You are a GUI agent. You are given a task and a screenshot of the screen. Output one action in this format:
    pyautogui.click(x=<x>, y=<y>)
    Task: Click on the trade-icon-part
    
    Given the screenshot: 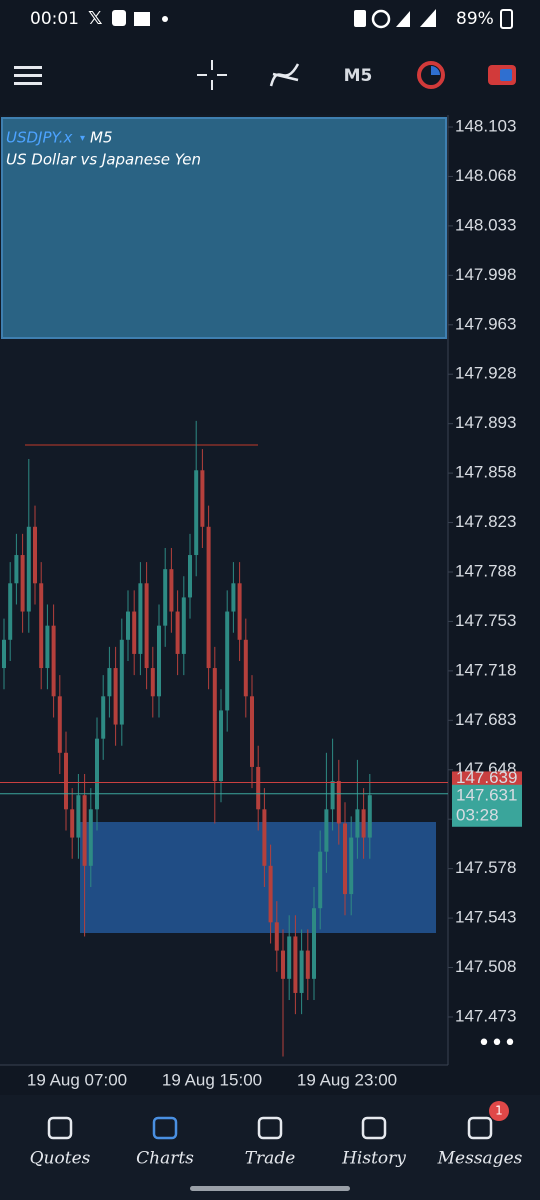 What is the action you would take?
    pyautogui.click(x=435, y=70)
    